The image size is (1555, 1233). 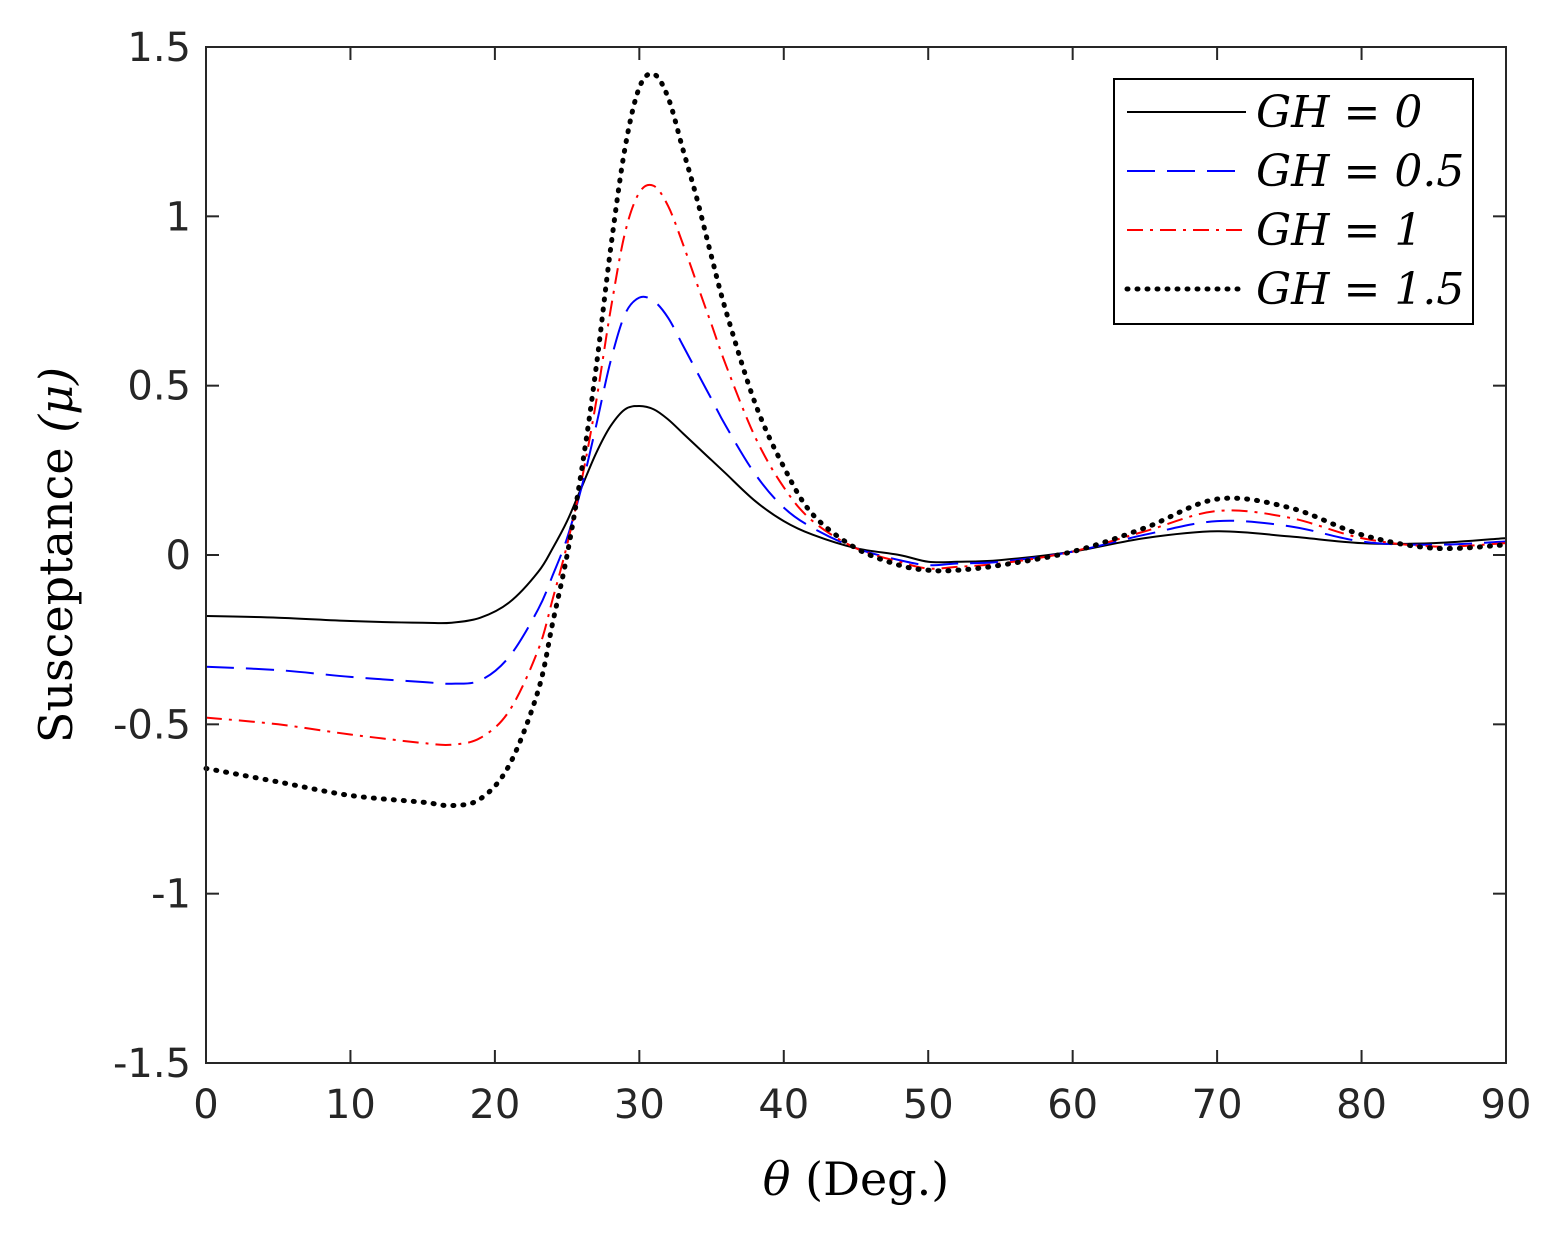 What do you see at coordinates (1072, 1105) in the screenshot?
I see `x-tick-label: 60` at bounding box center [1072, 1105].